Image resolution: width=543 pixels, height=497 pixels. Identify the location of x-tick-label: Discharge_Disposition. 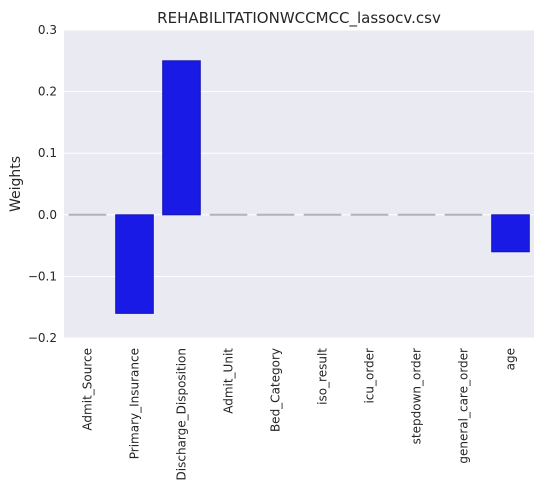
(182, 414).